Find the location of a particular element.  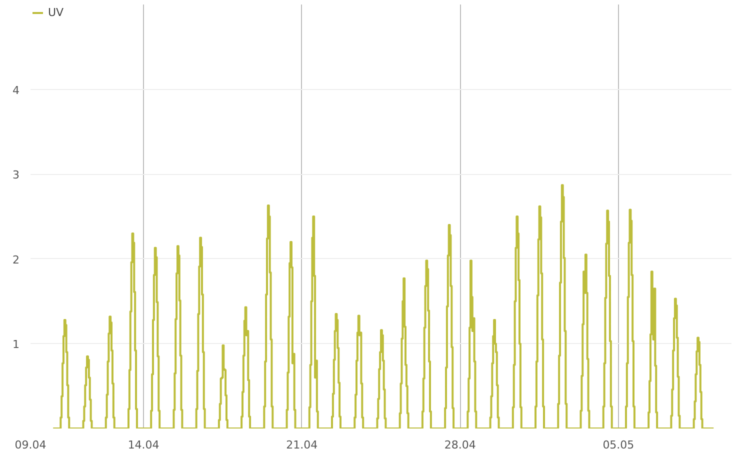

x-tick-label: 21.04 is located at coordinates (302, 444).